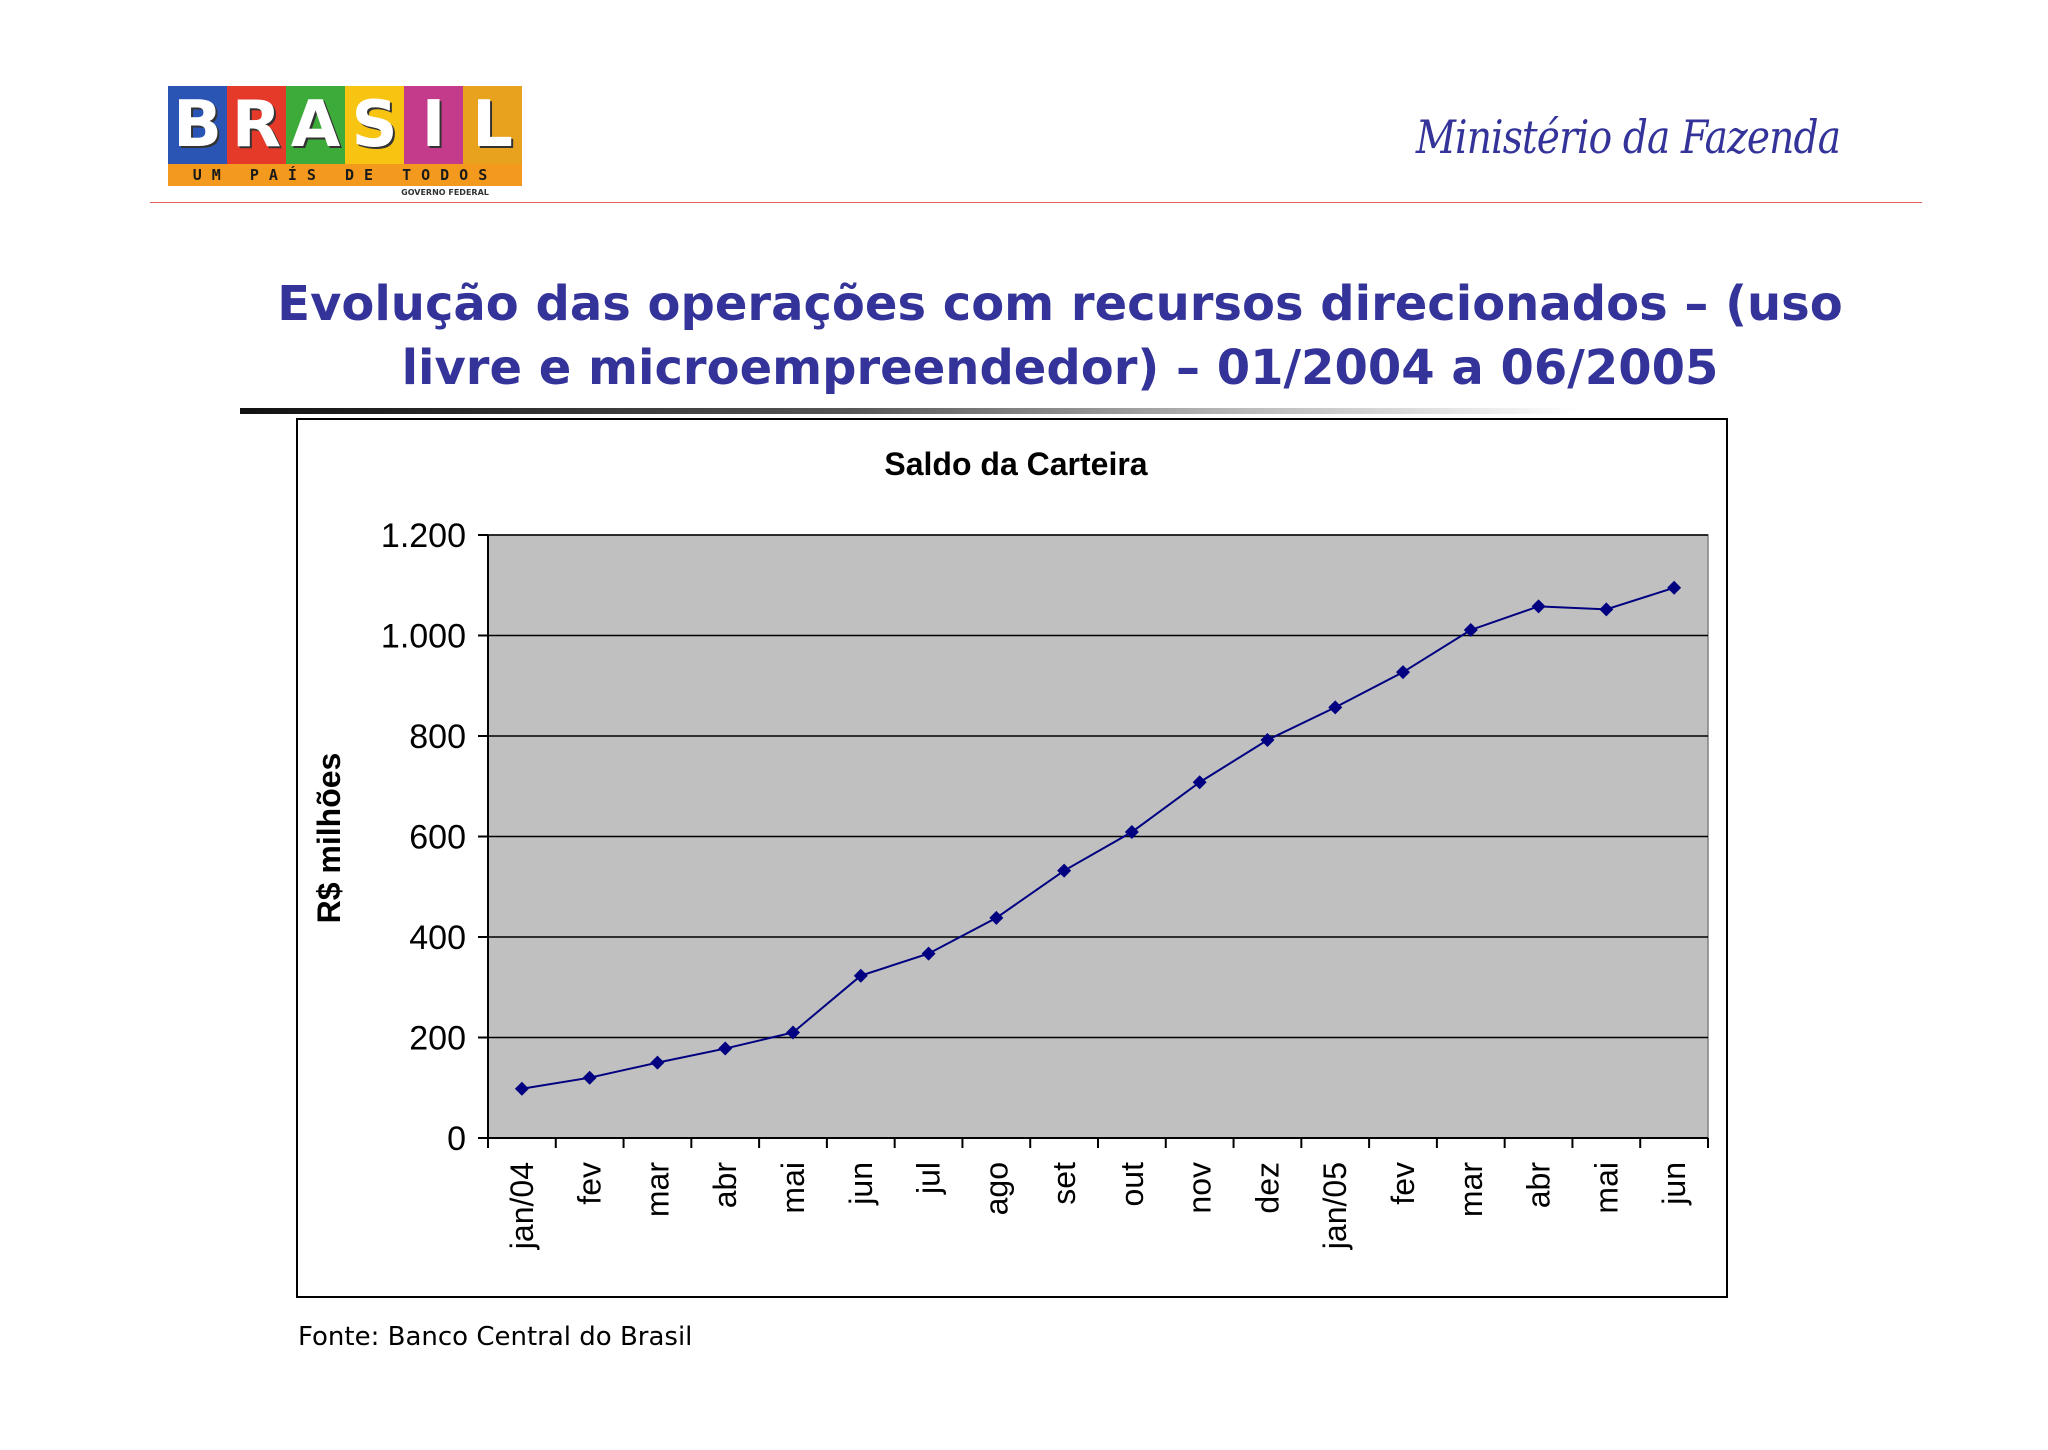  Describe the element at coordinates (423, 536) in the screenshot. I see `y-tick-label: 1.200` at that location.